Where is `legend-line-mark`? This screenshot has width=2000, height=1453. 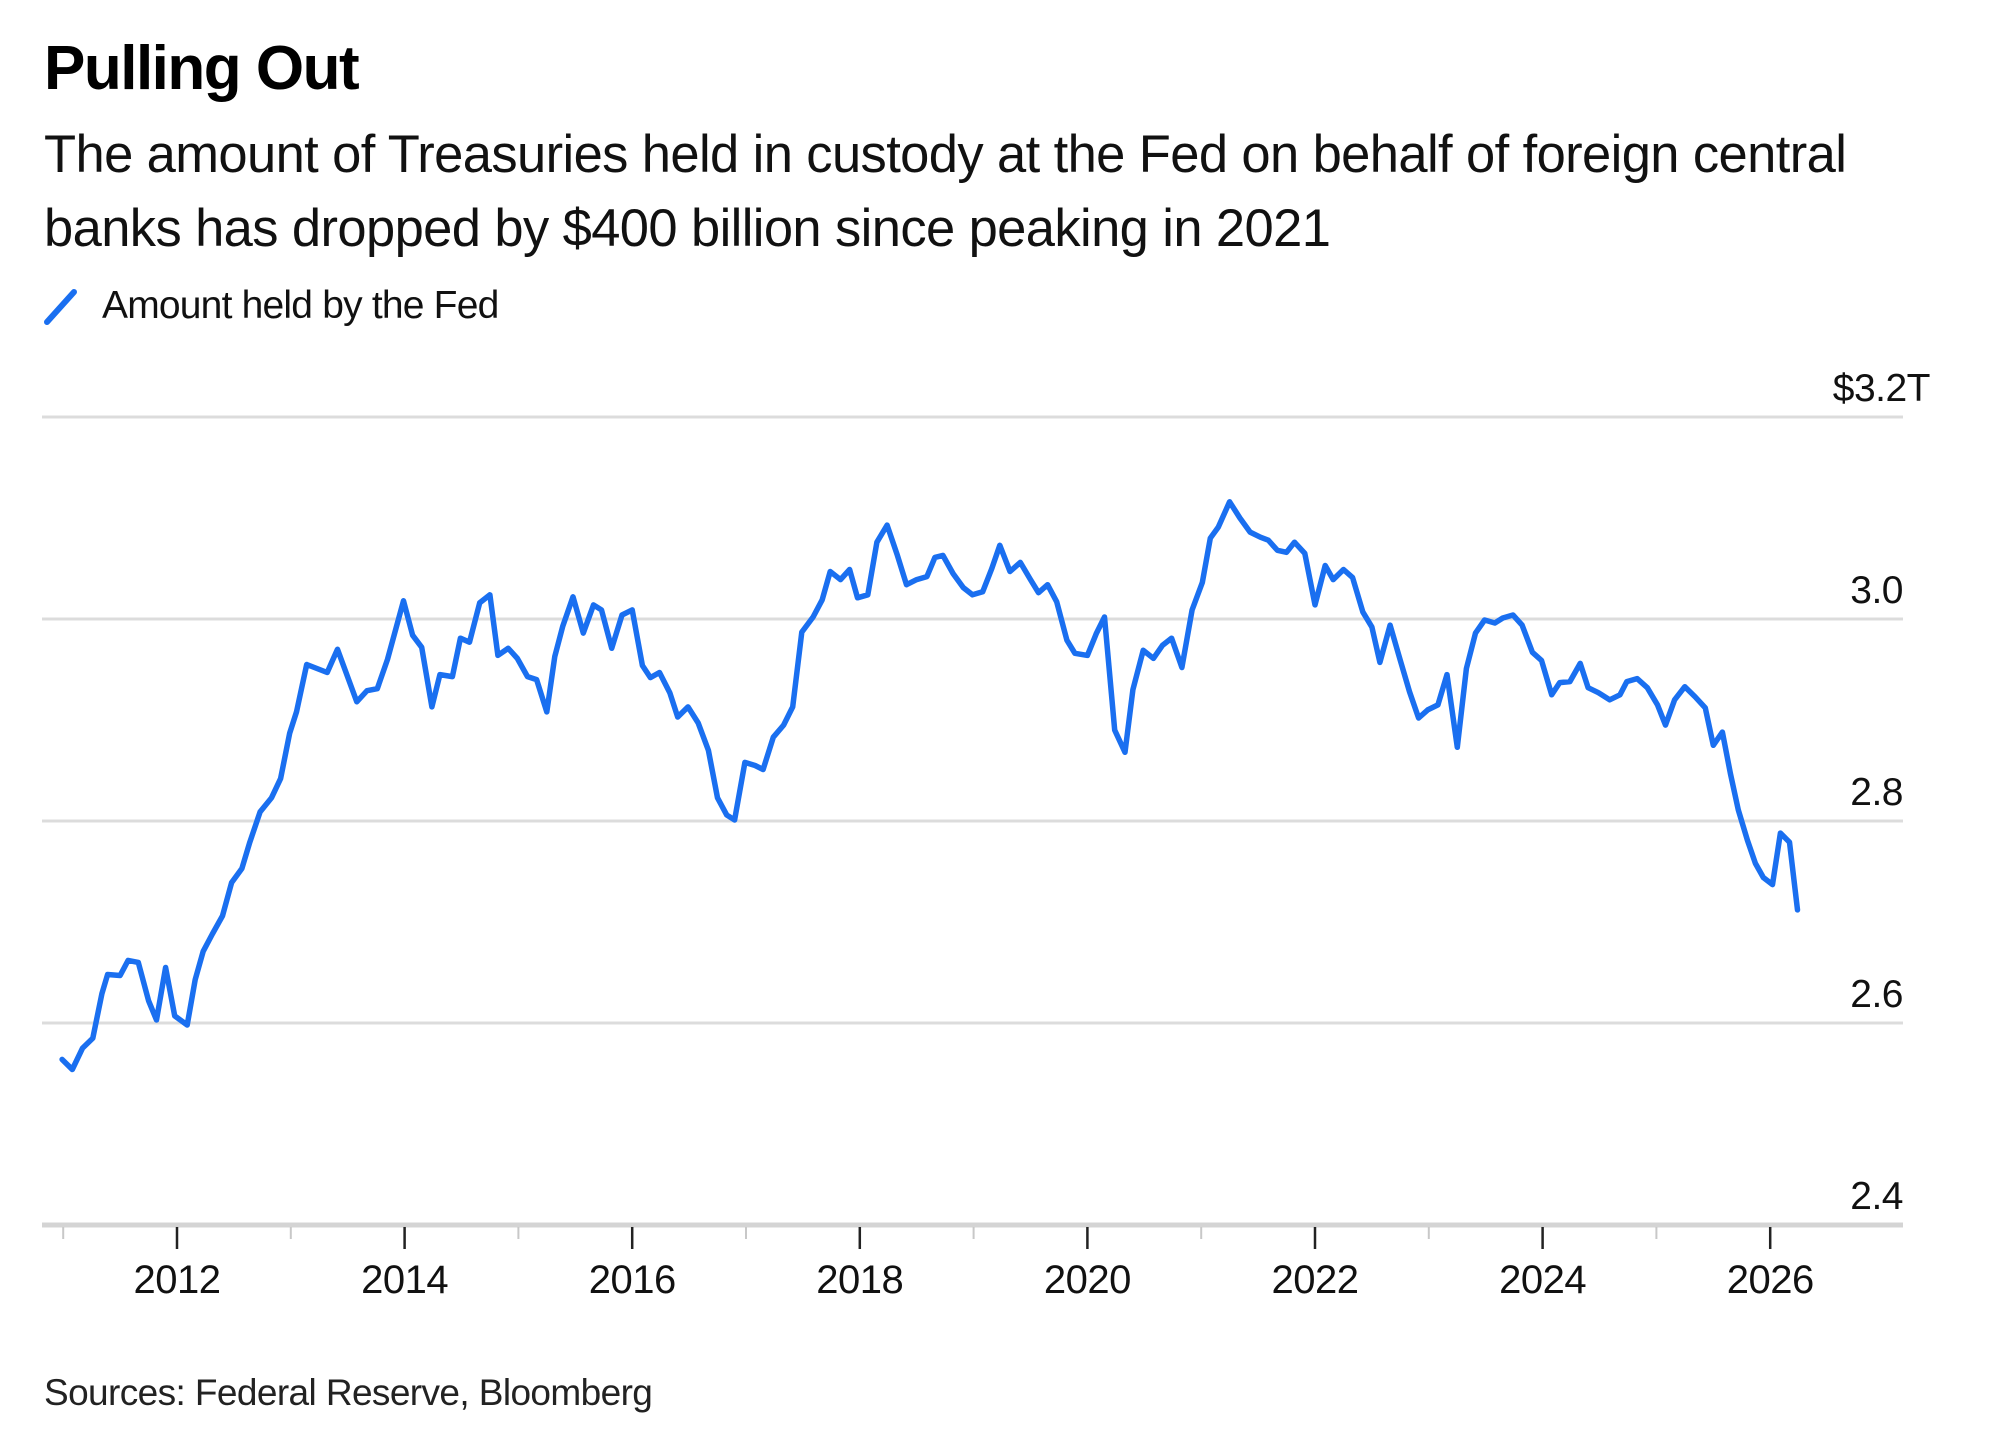
legend-line-mark is located at coordinates (60, 307).